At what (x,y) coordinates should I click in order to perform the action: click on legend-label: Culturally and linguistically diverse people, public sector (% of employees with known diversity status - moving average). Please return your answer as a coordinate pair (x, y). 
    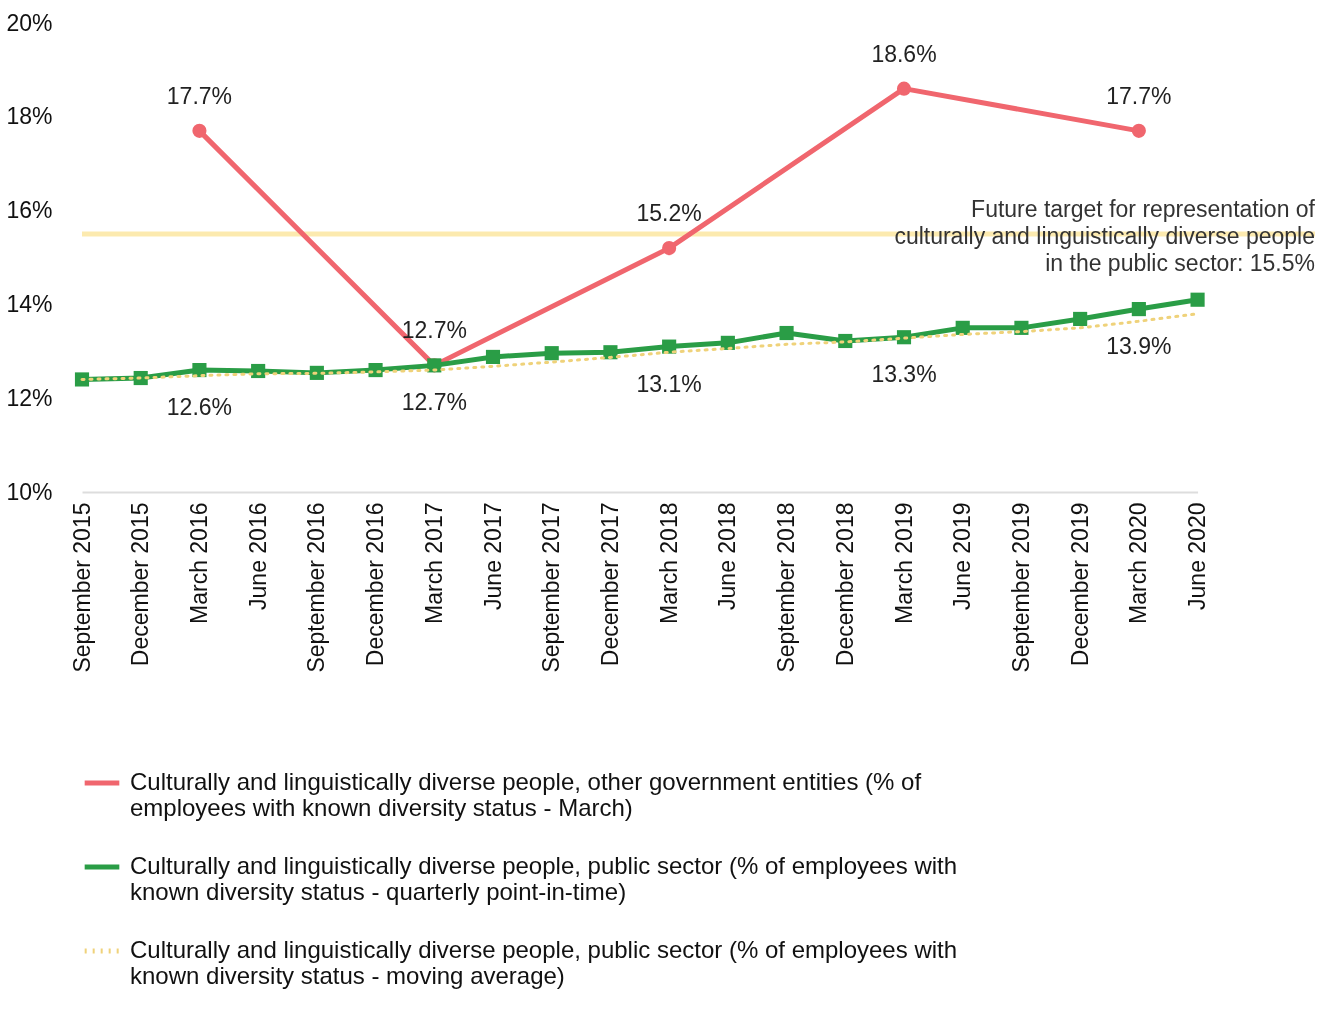
    Looking at the image, I should click on (544, 962).